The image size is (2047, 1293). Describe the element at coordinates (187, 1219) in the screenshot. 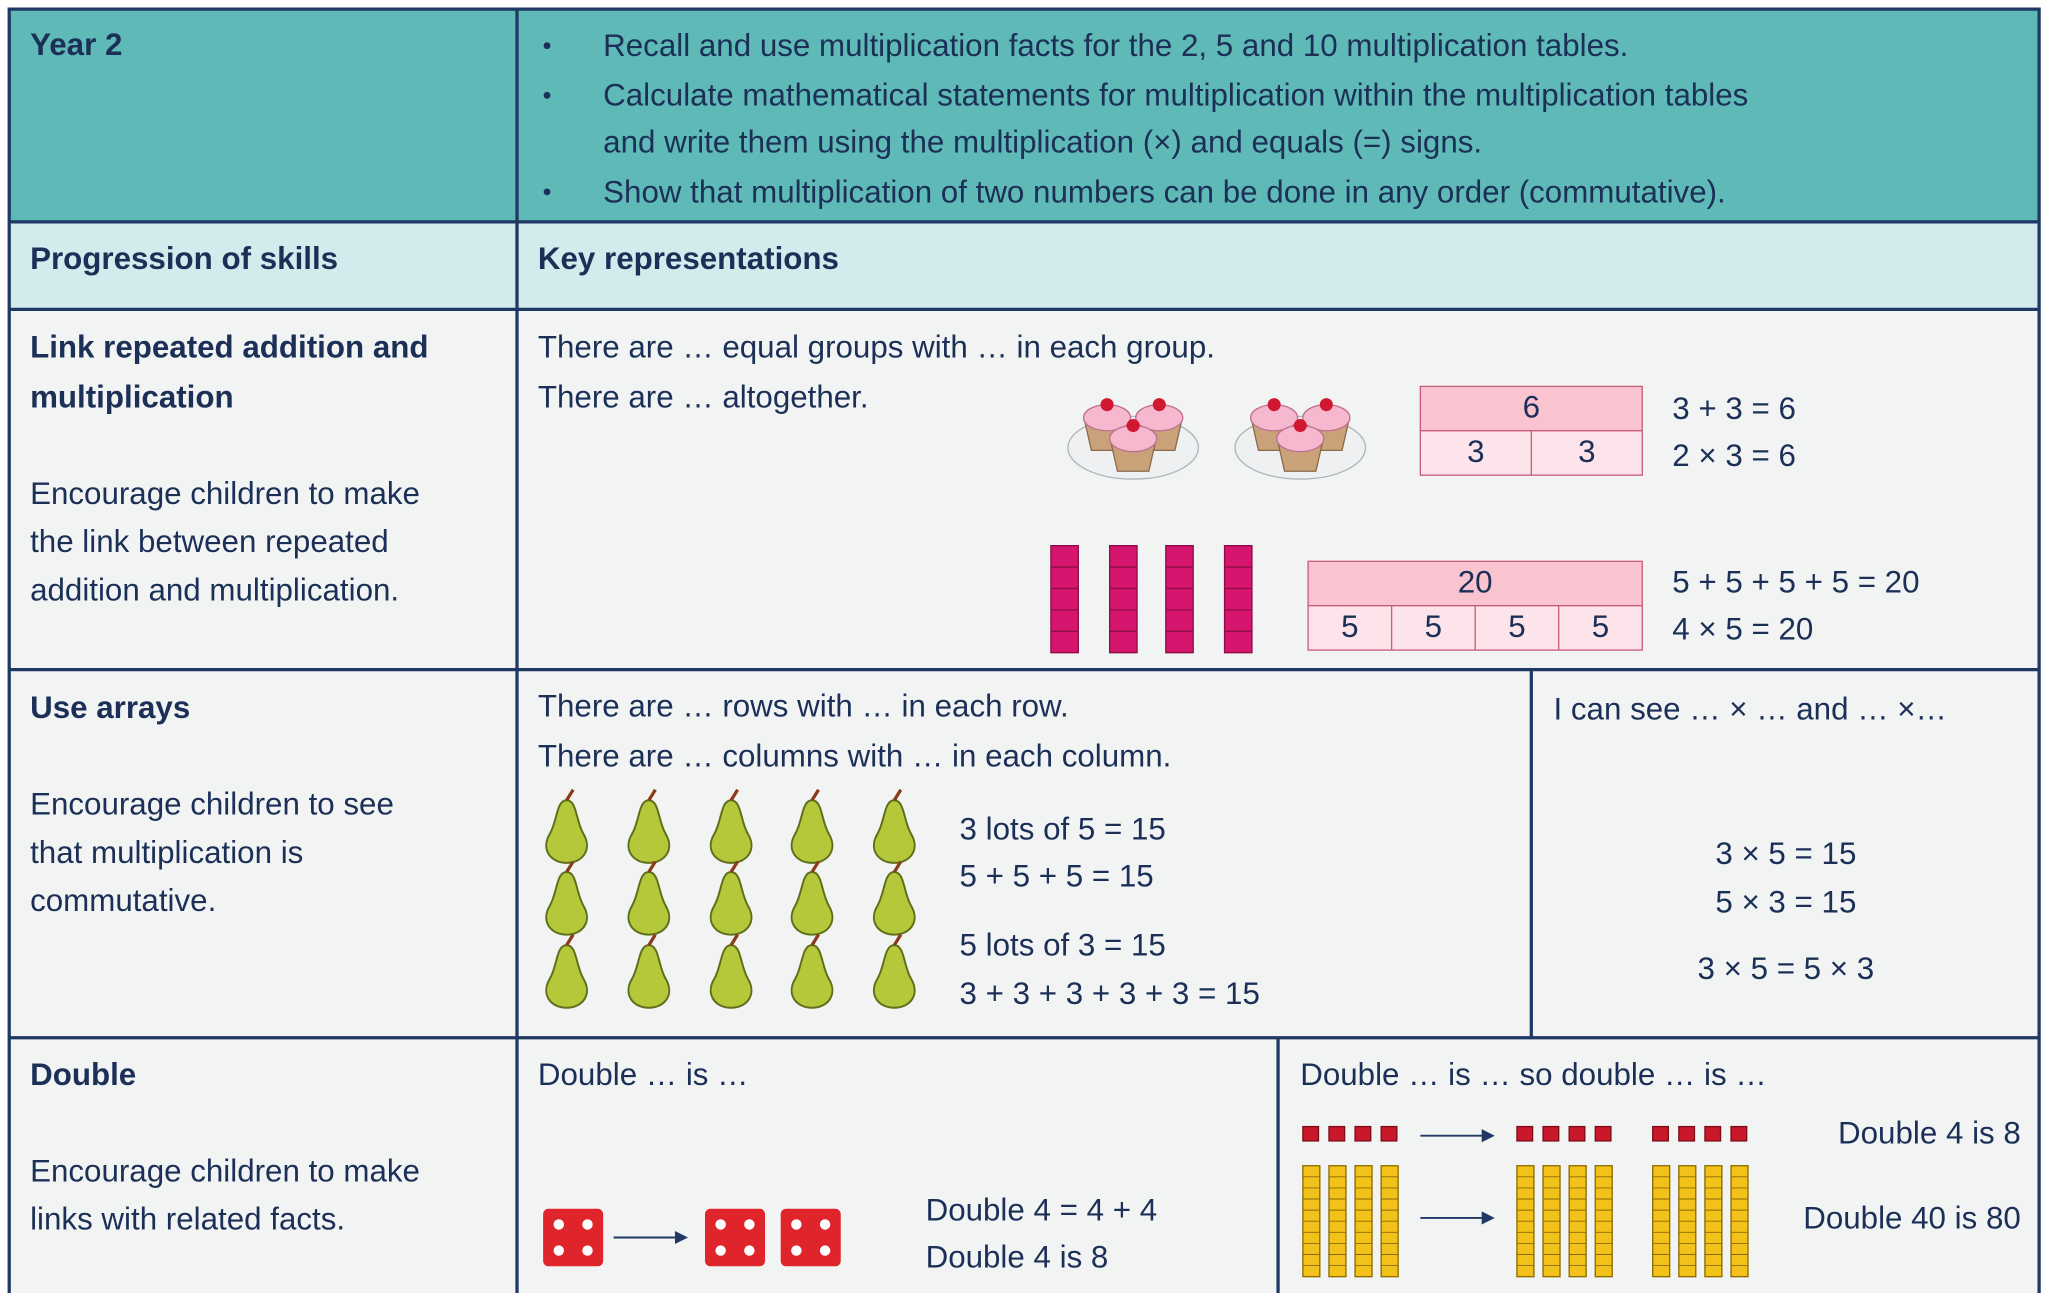

I see `skill-description: links with related facts.` at that location.